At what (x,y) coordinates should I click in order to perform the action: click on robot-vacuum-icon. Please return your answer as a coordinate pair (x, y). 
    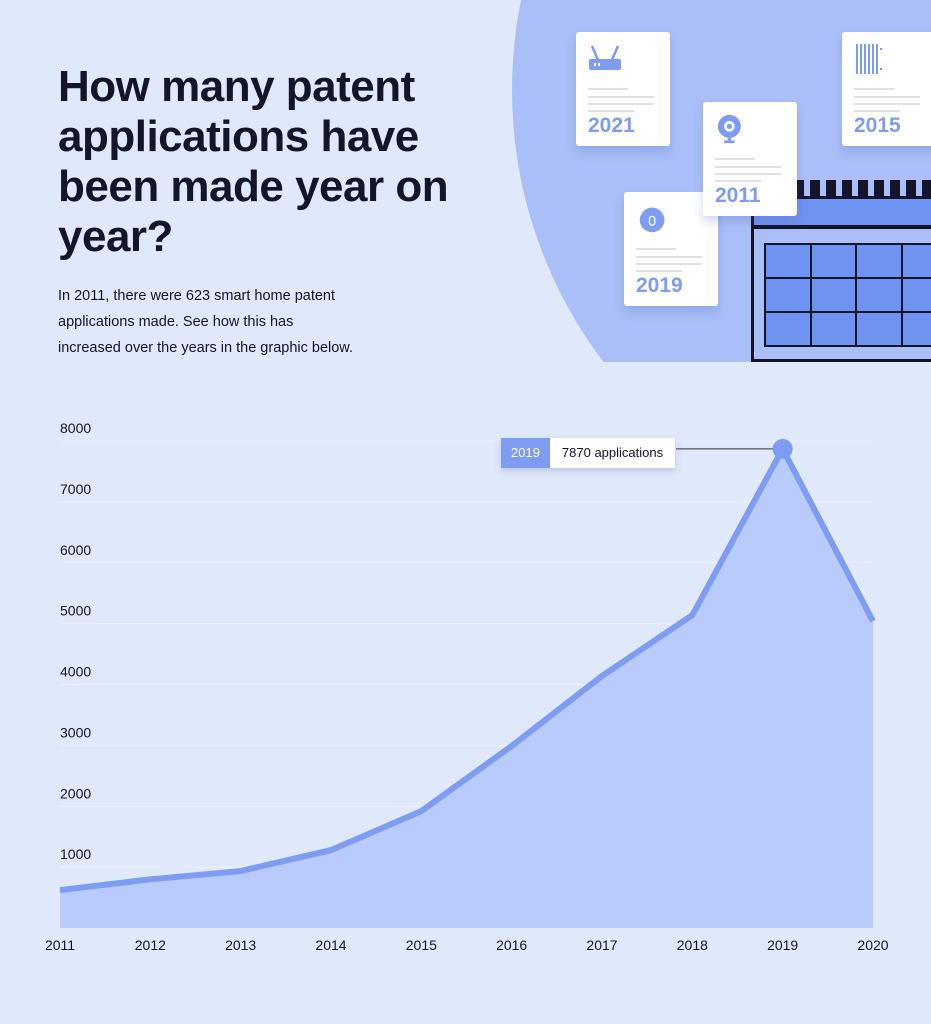
    Looking at the image, I should click on (652, 219).